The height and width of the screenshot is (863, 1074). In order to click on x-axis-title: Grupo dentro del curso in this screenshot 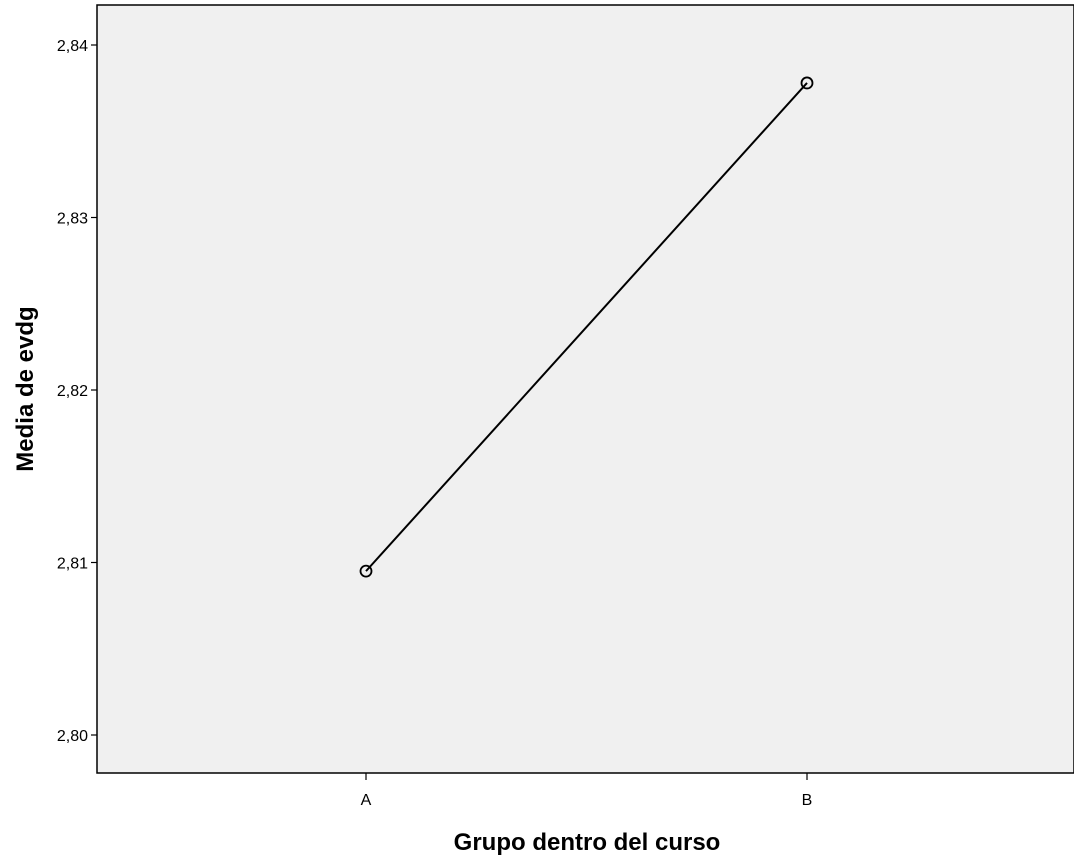, I will do `click(587, 842)`.